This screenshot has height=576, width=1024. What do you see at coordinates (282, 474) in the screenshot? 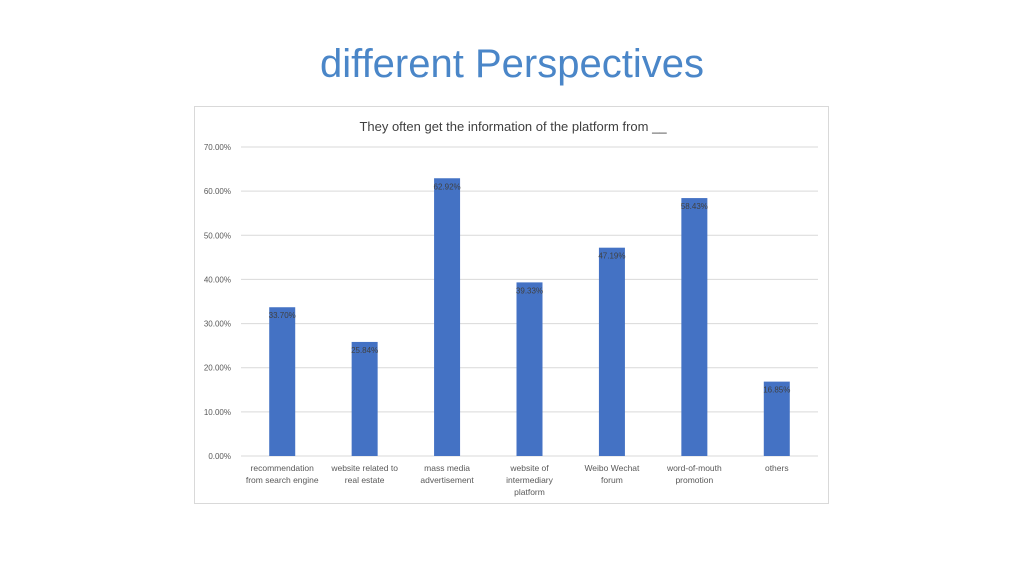
I see `x-category-label: recommendation from search engine` at bounding box center [282, 474].